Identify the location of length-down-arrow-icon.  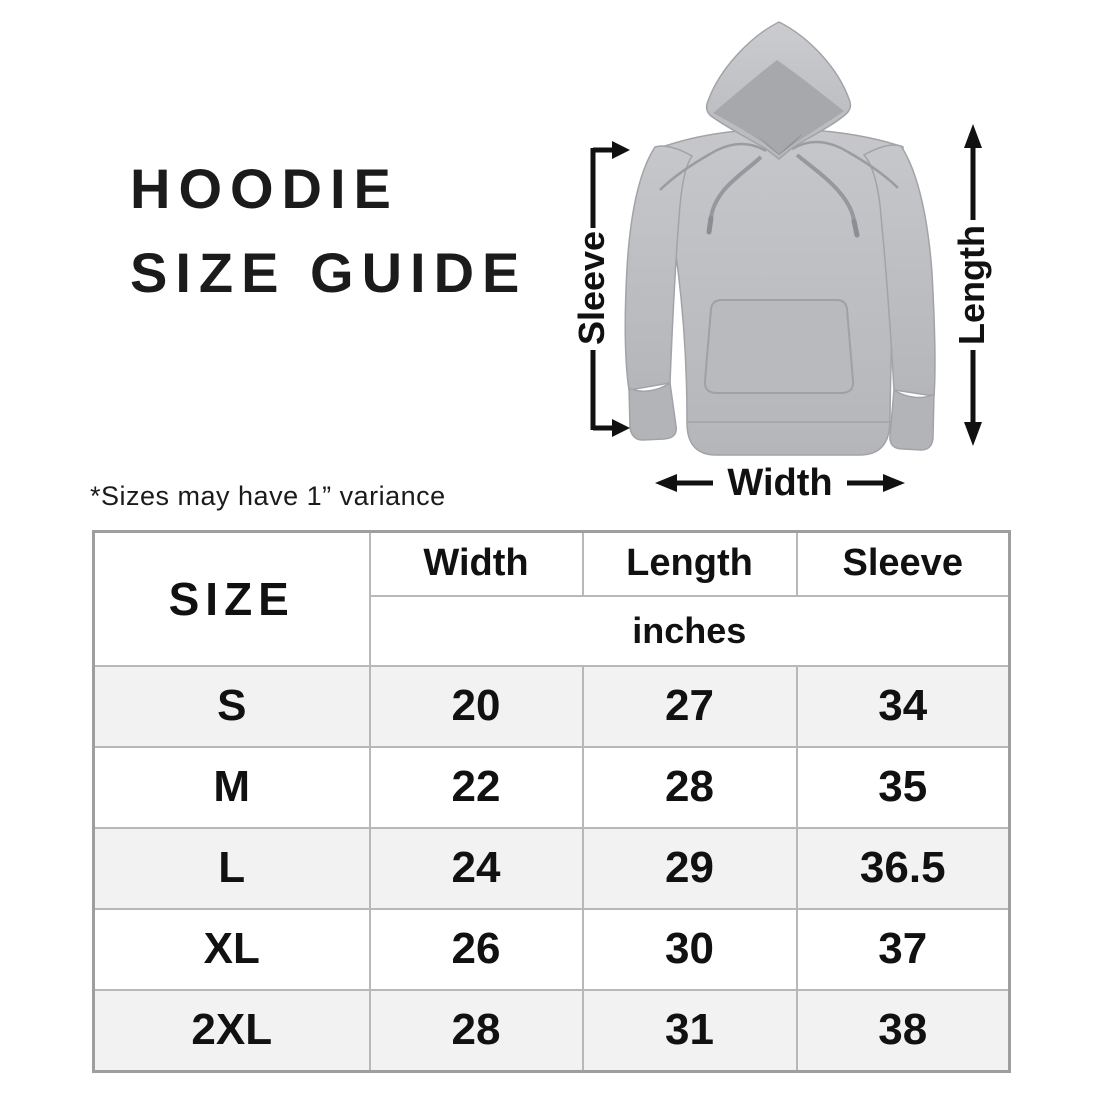
(973, 434).